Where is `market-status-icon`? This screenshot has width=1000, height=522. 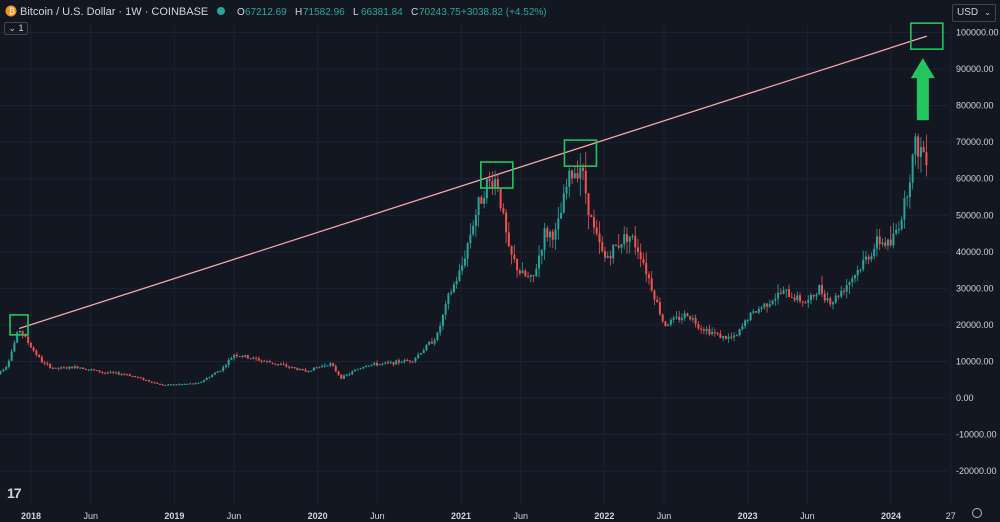
market-status-icon is located at coordinates (221, 11).